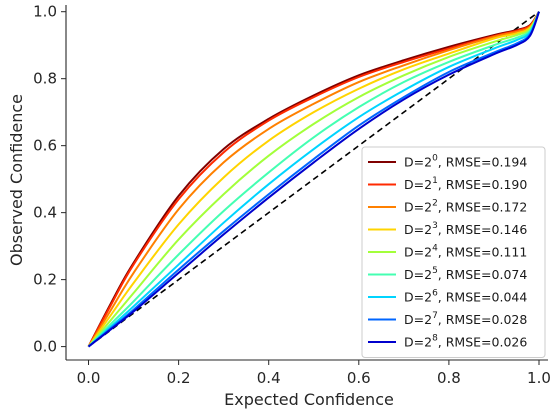  I want to click on x-tick-label: 0.0, so click(89, 378).